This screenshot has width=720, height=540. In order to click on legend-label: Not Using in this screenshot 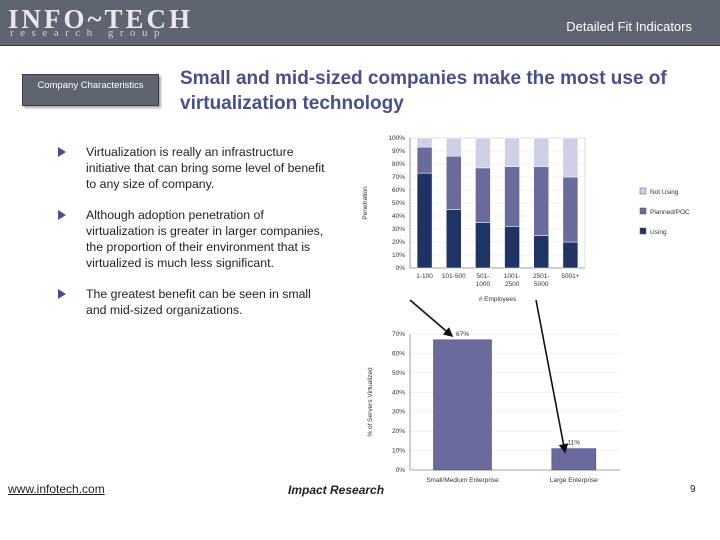, I will do `click(664, 192)`.